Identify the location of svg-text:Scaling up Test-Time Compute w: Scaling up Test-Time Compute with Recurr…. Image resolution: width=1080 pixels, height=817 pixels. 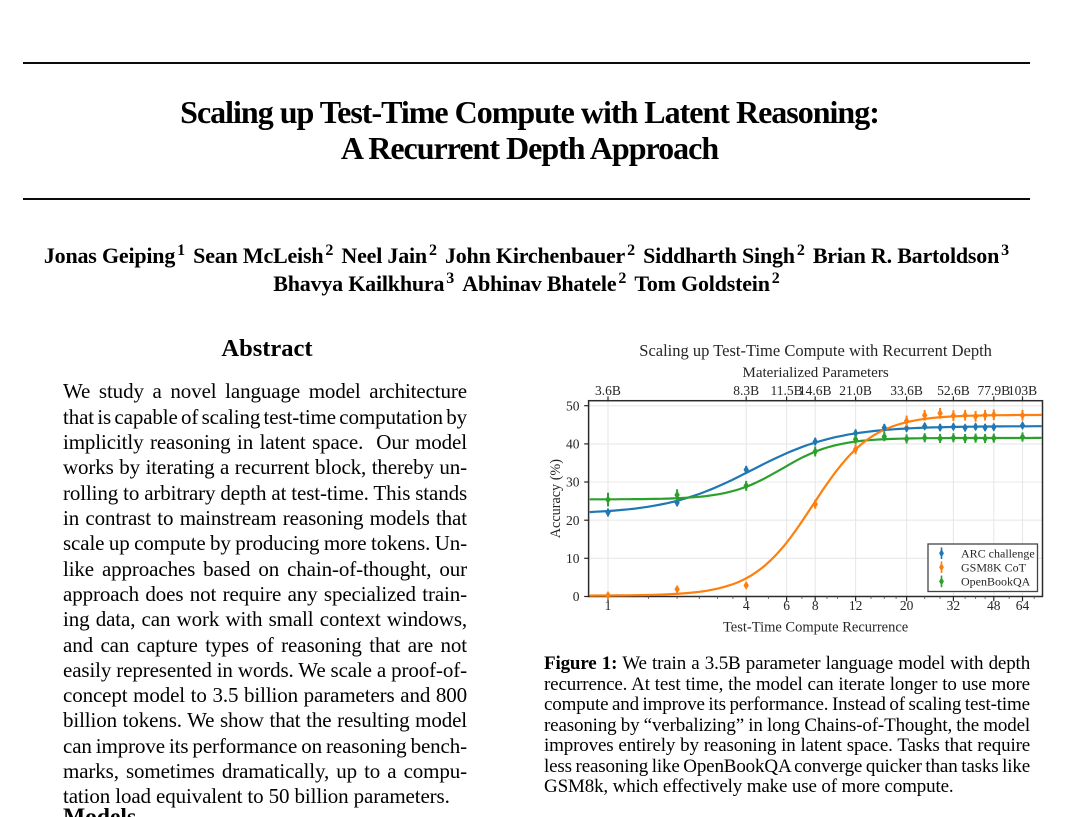
(815, 350).